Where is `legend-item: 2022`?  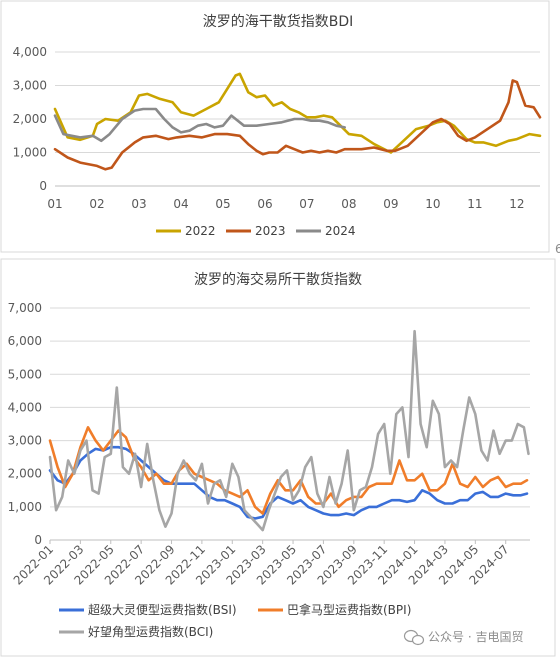
legend-item: 2022 is located at coordinates (186, 231).